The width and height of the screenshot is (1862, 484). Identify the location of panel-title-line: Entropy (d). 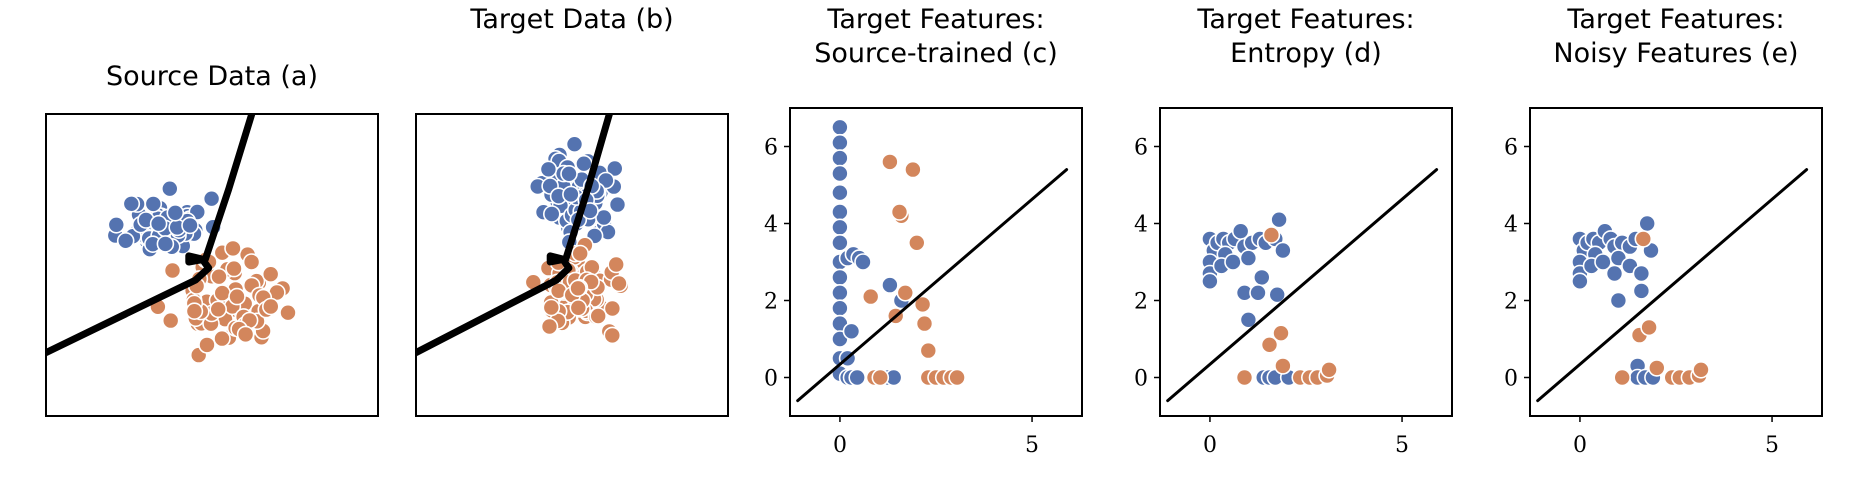
(1306, 53).